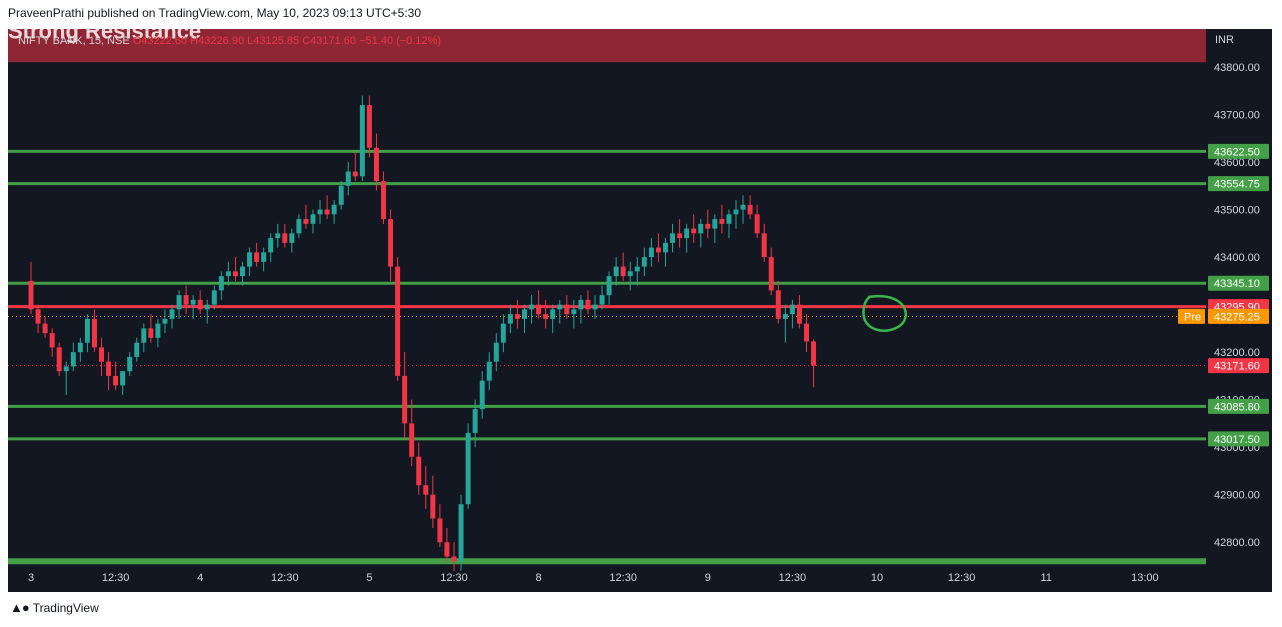 Image resolution: width=1282 pixels, height=627 pixels. I want to click on y-tick-label: 43800.00, so click(1237, 68).